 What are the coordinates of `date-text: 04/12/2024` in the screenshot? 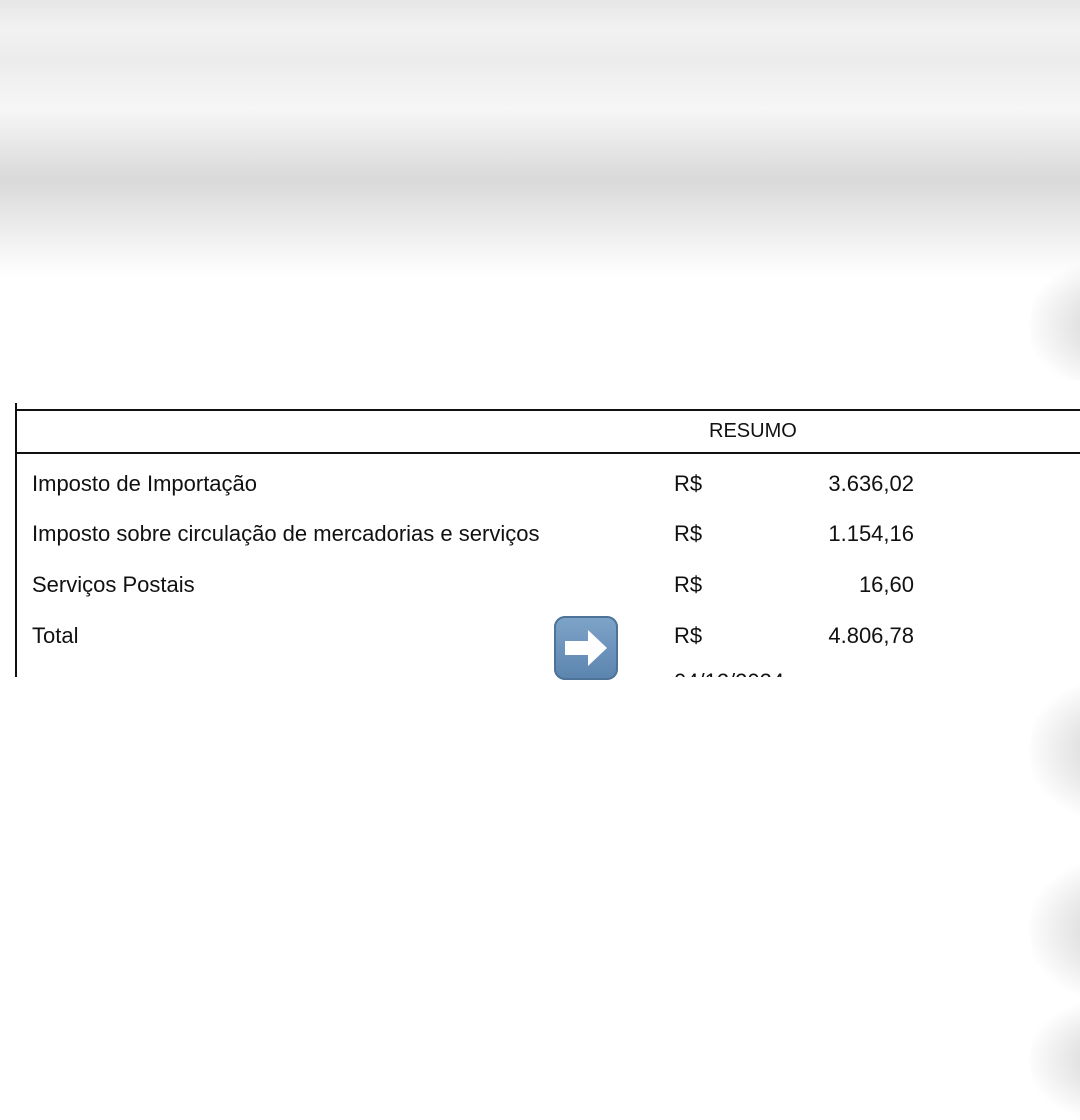 It's located at (729, 673).